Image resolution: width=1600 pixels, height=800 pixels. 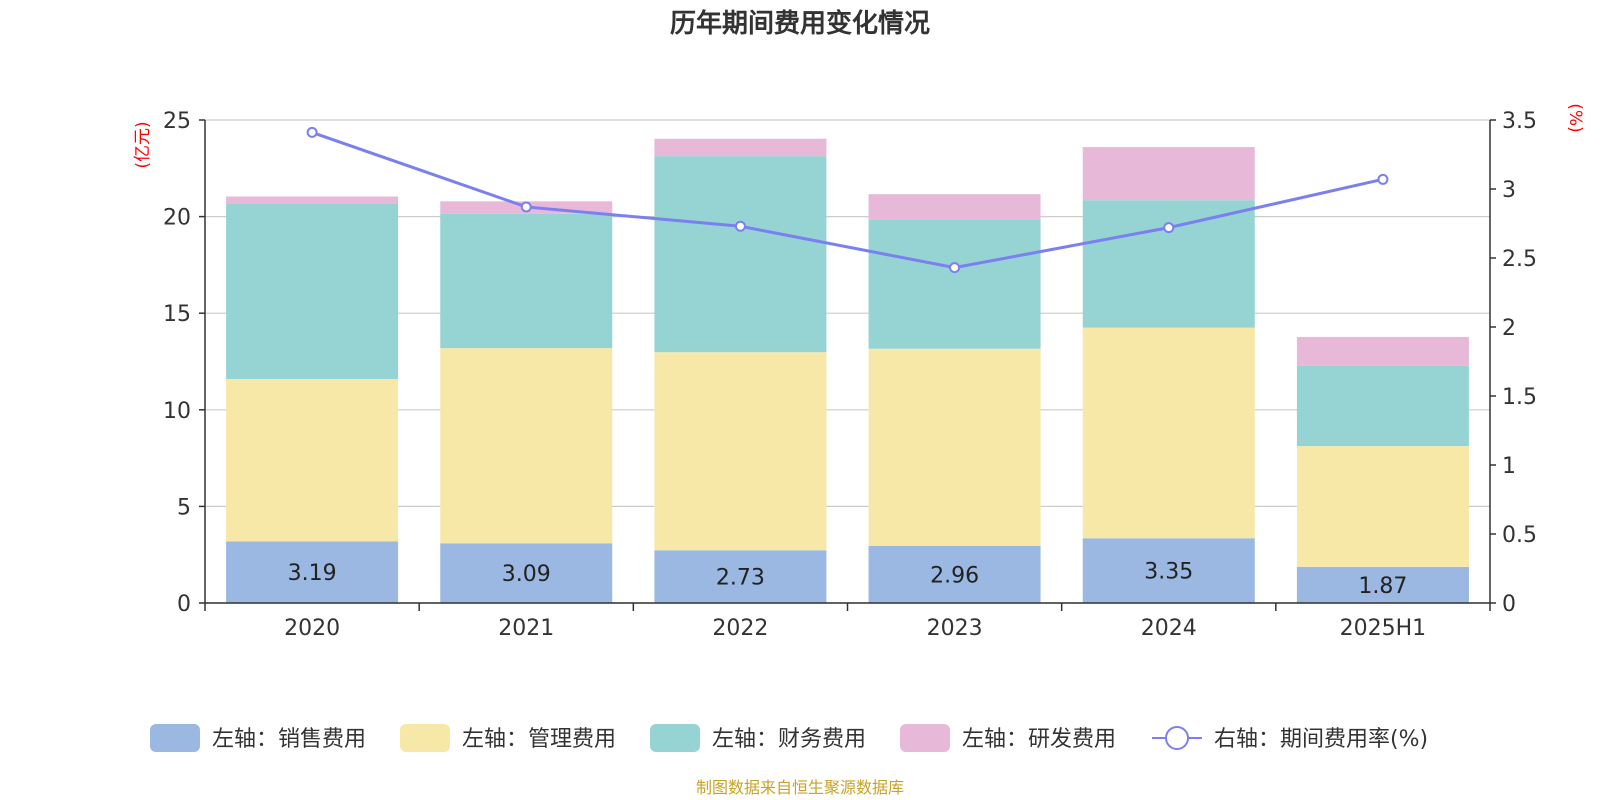 I want to click on data-label: 2.73, so click(x=740, y=578).